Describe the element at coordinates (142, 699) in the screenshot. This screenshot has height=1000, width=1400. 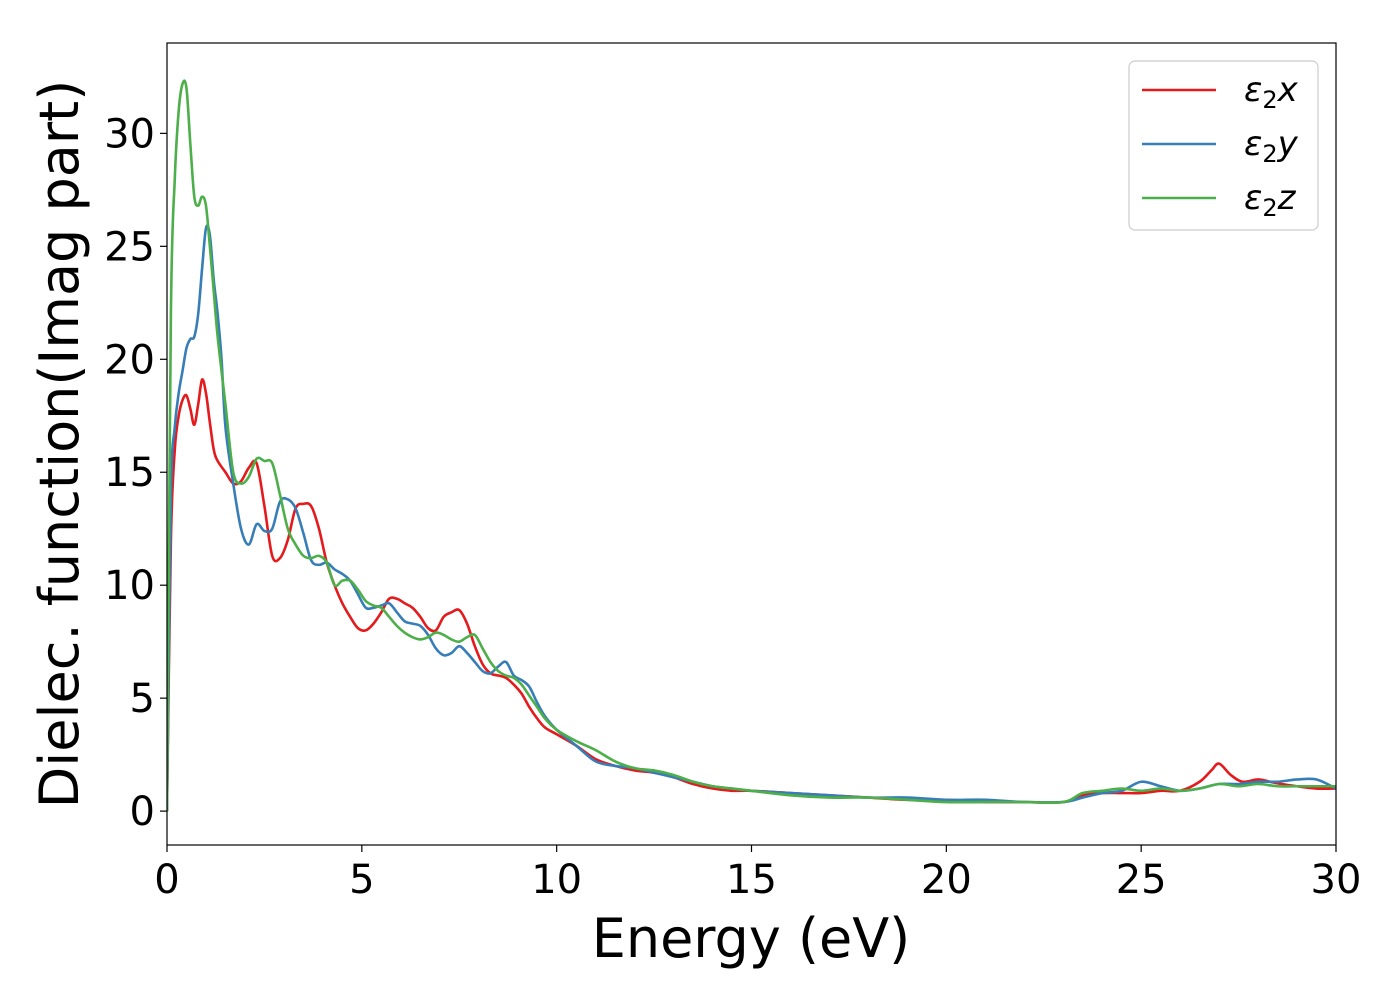
I see `y-tick-label: 5` at that location.